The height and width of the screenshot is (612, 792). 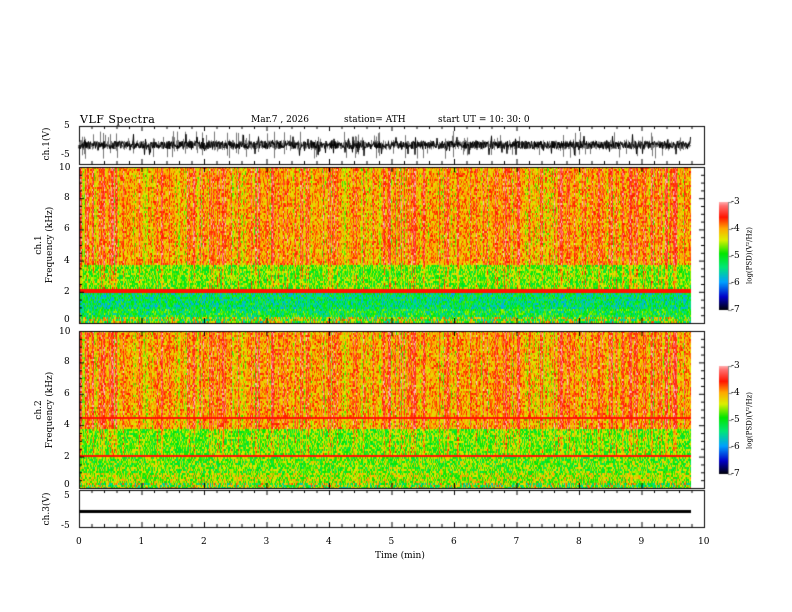 What do you see at coordinates (641, 542) in the screenshot?
I see `x-tick-label: 9` at bounding box center [641, 542].